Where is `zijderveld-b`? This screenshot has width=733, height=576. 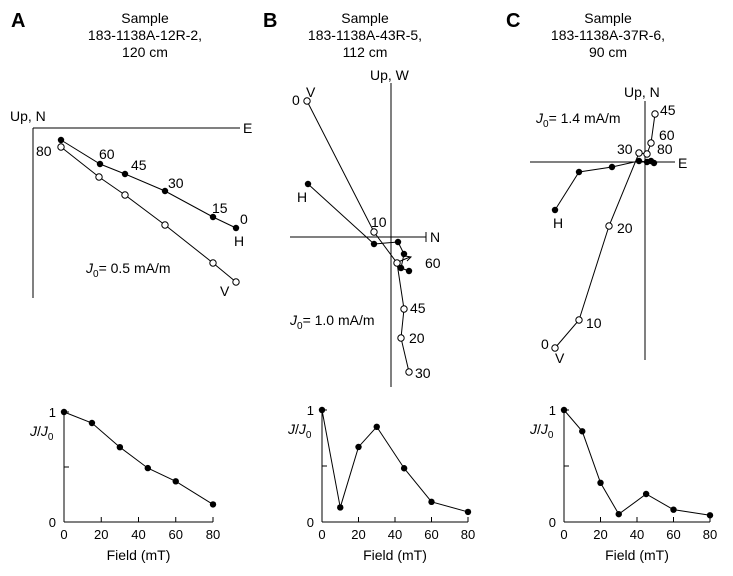
zijderveld-b is located at coordinates (358, 235).